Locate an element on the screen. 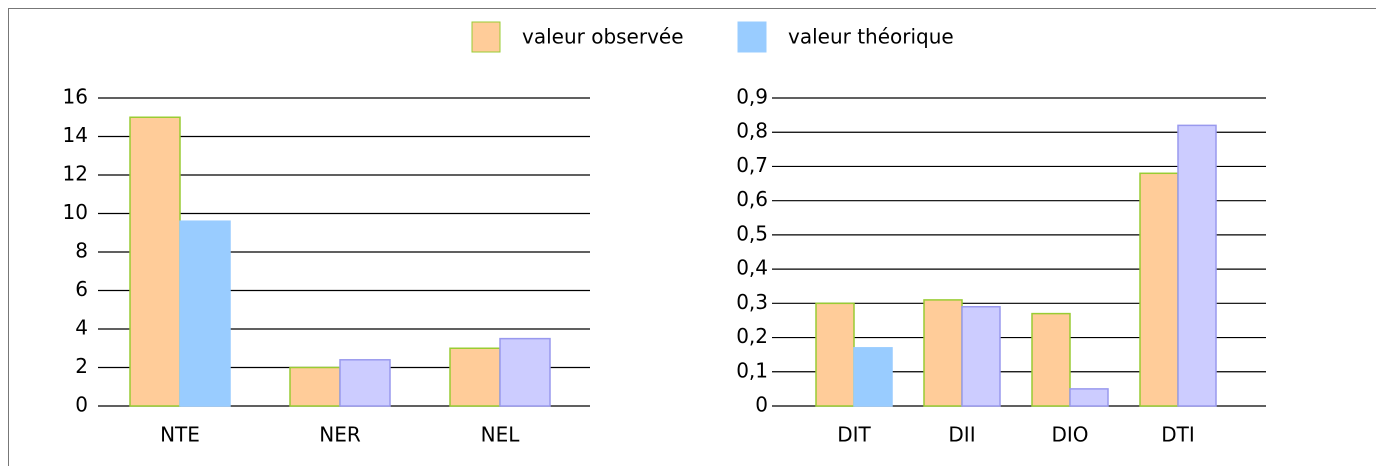  legend-label: valeur observée is located at coordinates (603, 37).